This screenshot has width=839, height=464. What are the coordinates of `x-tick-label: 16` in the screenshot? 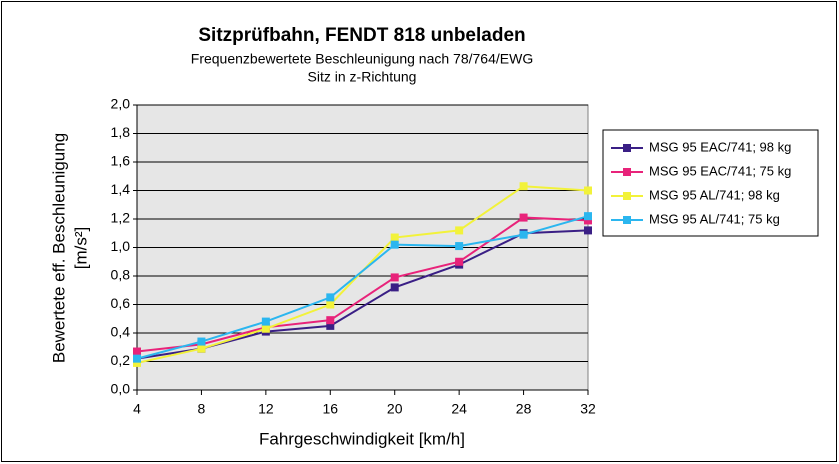 It's located at (330, 409).